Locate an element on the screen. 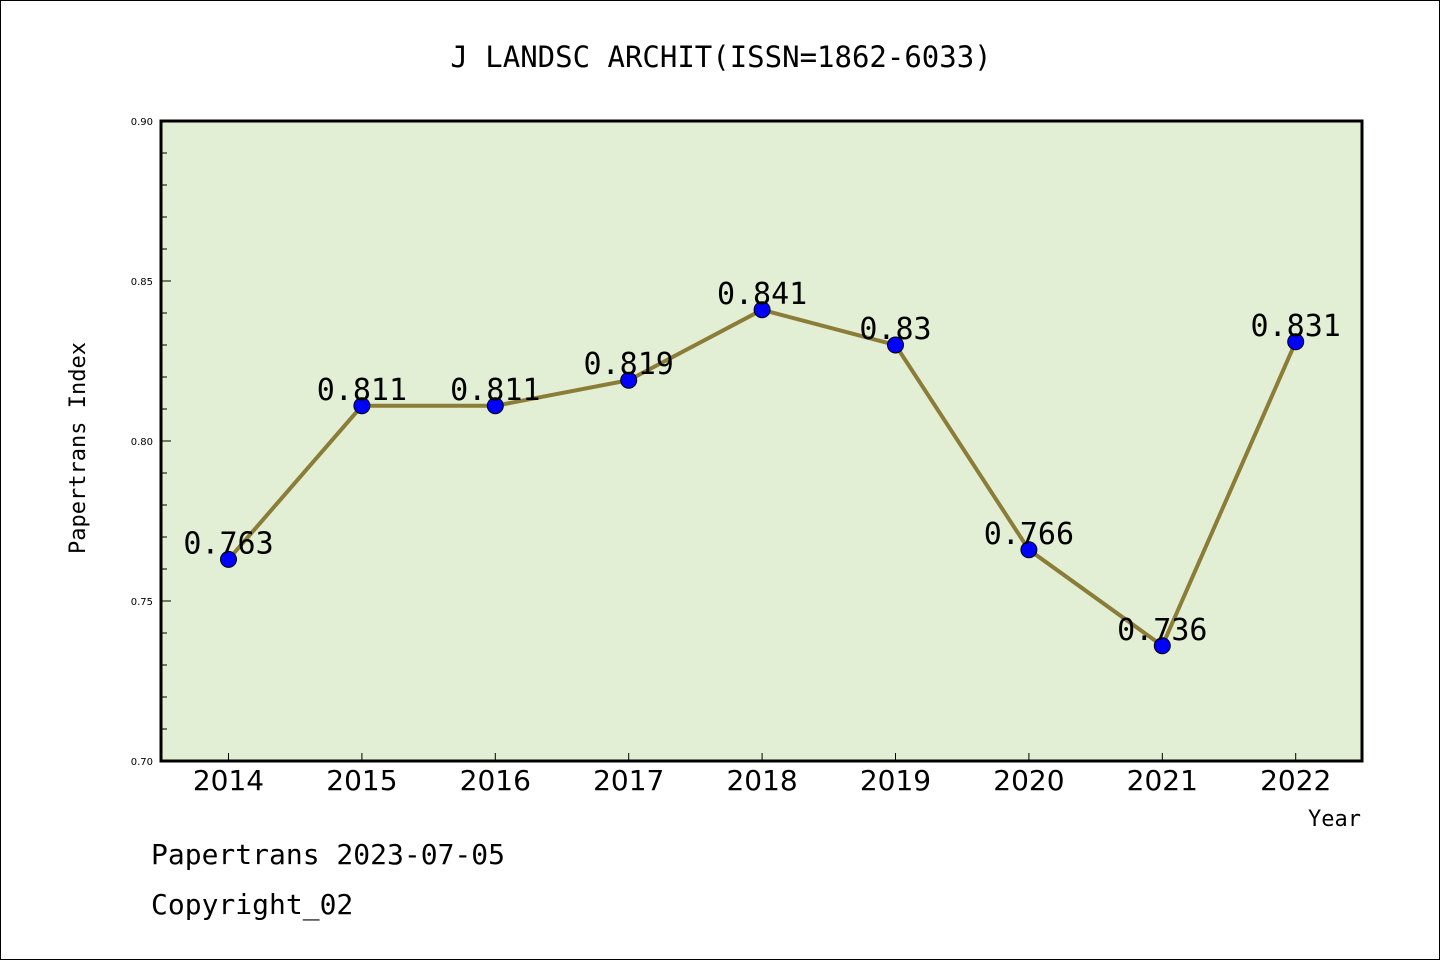 This screenshot has width=1440, height=961. x-tick-label: 2020 is located at coordinates (1028, 780).